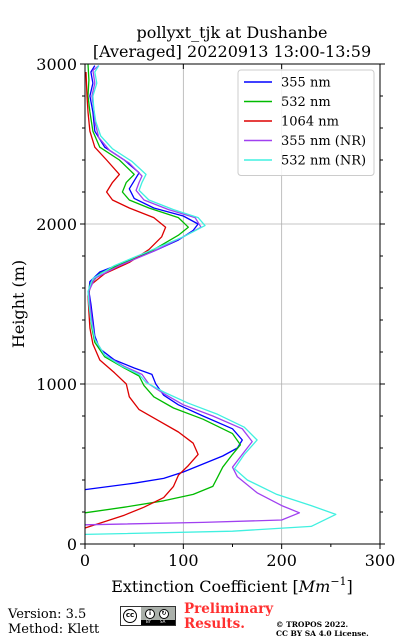 The image size is (400, 640). I want to click on preliminary-line-2: Results., so click(214, 624).